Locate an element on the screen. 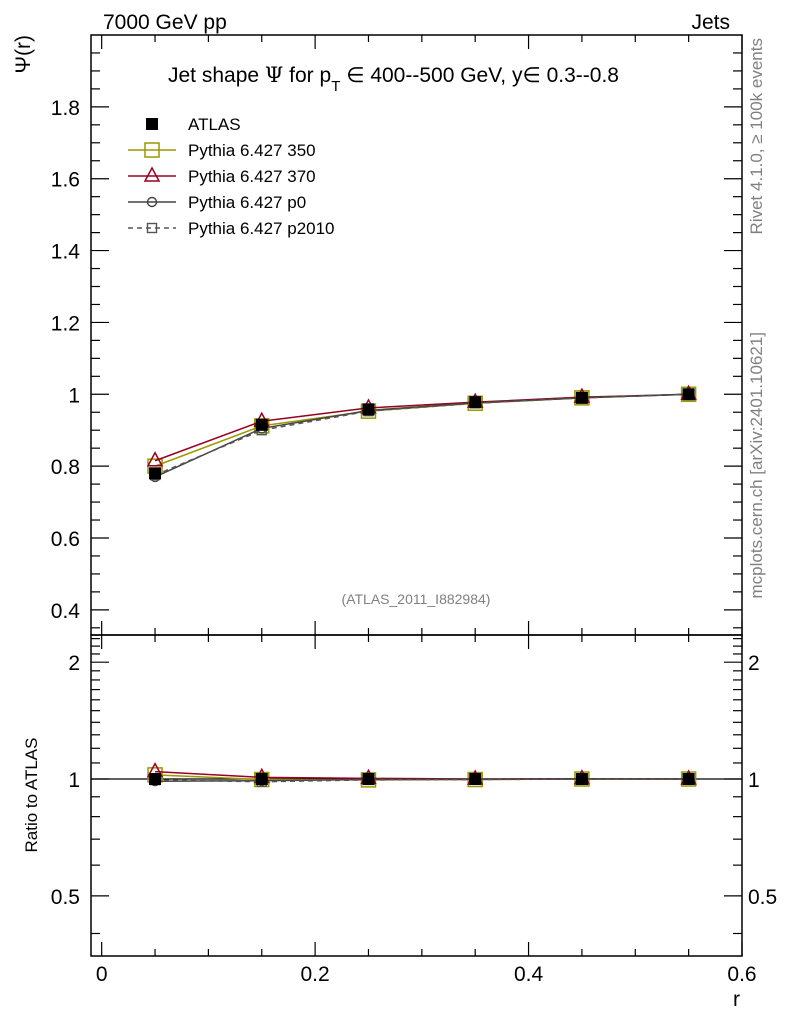  x-tick-label: 0.6 is located at coordinates (741, 974).